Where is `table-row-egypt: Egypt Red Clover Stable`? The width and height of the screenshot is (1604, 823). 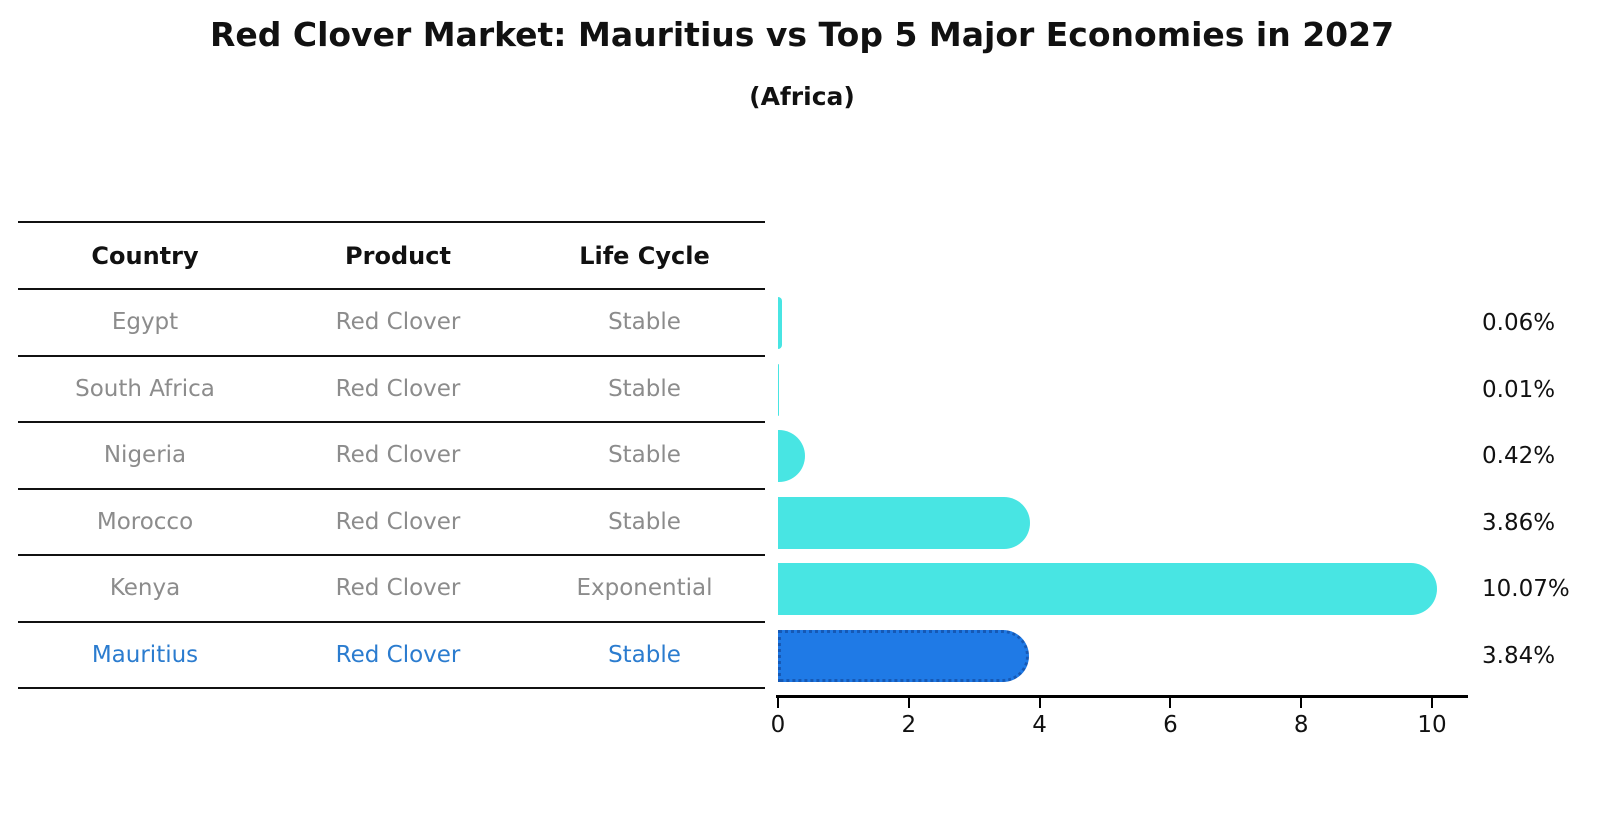 table-row-egypt: Egypt Red Clover Stable is located at coordinates (391, 323).